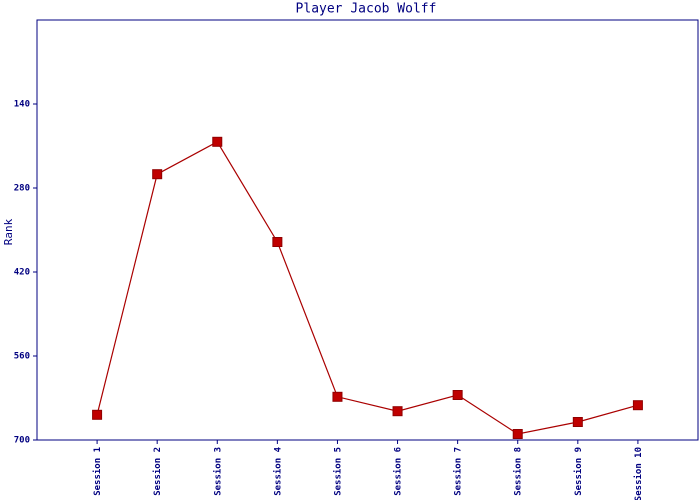  I want to click on x-tick-label: Session 9, so click(578, 471).